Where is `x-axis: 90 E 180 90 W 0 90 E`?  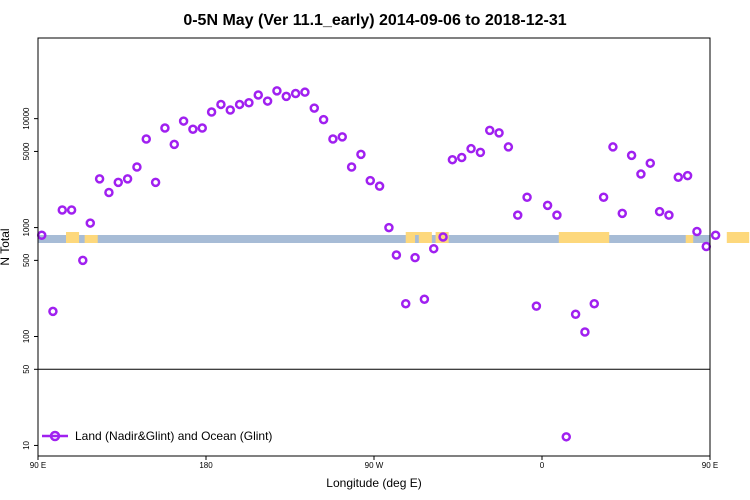 x-axis: 90 E 180 90 W 0 90 E is located at coordinates (374, 463).